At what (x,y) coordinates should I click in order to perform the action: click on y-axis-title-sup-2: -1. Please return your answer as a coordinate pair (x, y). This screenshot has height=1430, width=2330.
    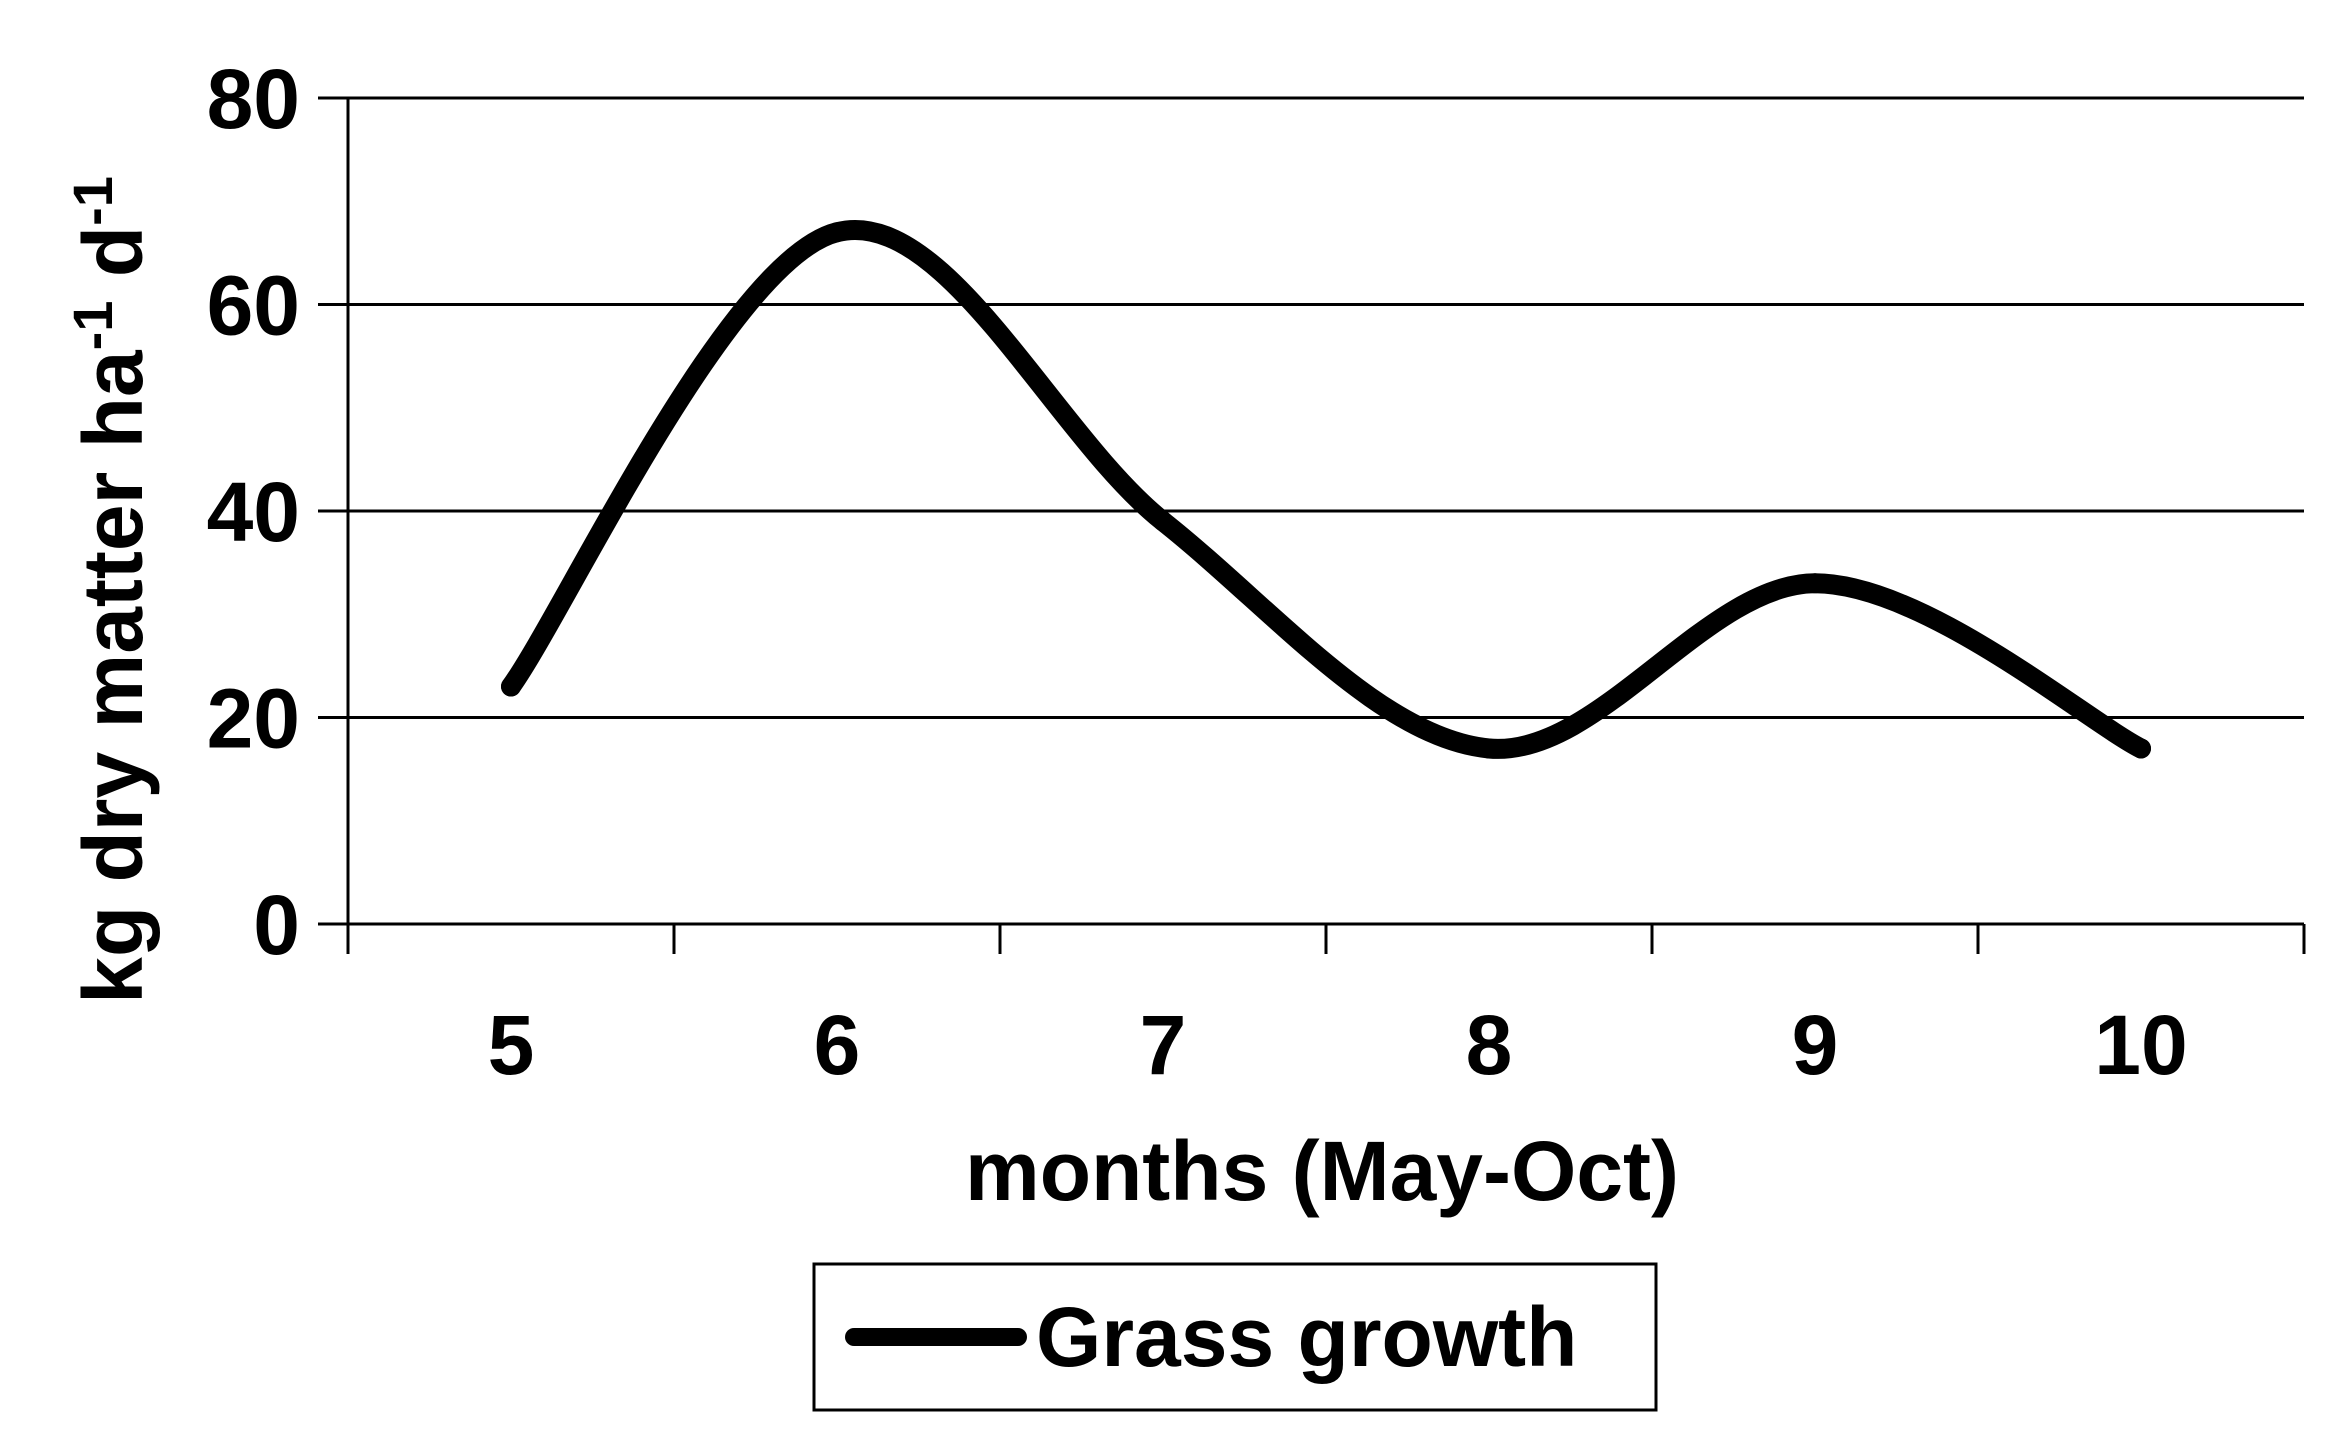
    Looking at the image, I should click on (92, 201).